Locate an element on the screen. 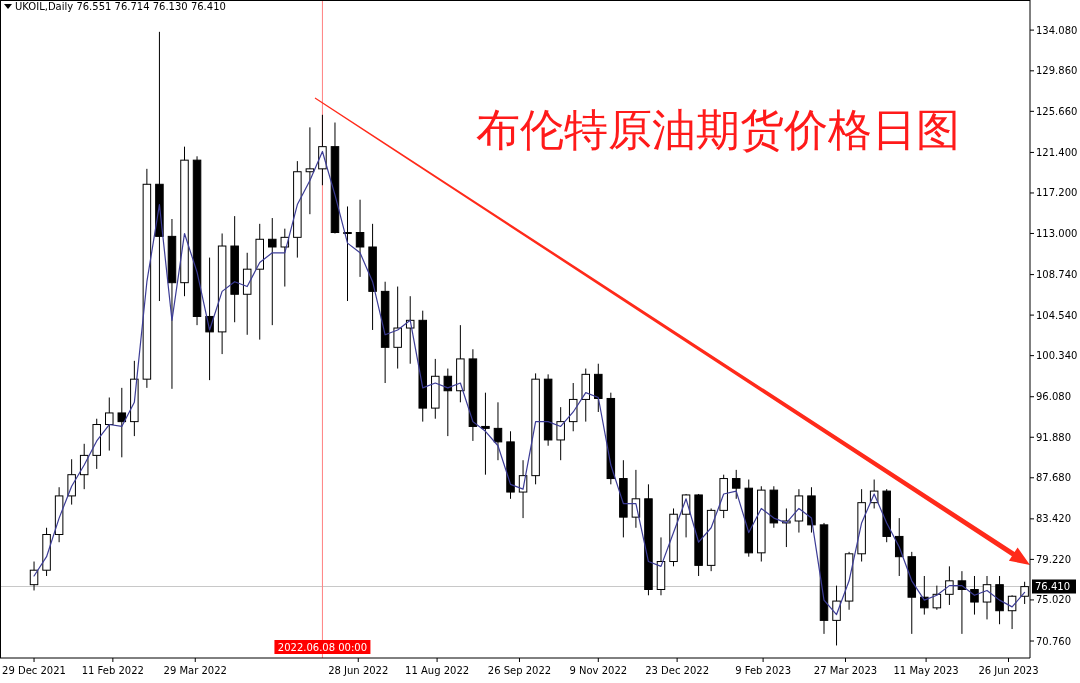  x-tick-label: 9 Nov 2022 is located at coordinates (598, 670).